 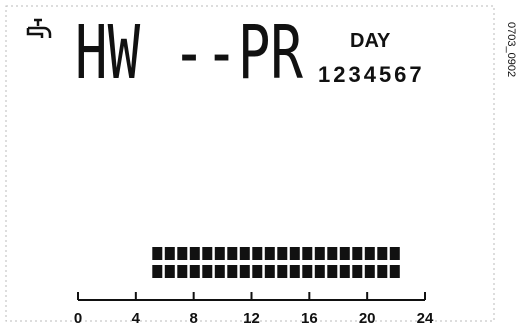 I want to click on tick-label: 12, so click(x=251, y=318).